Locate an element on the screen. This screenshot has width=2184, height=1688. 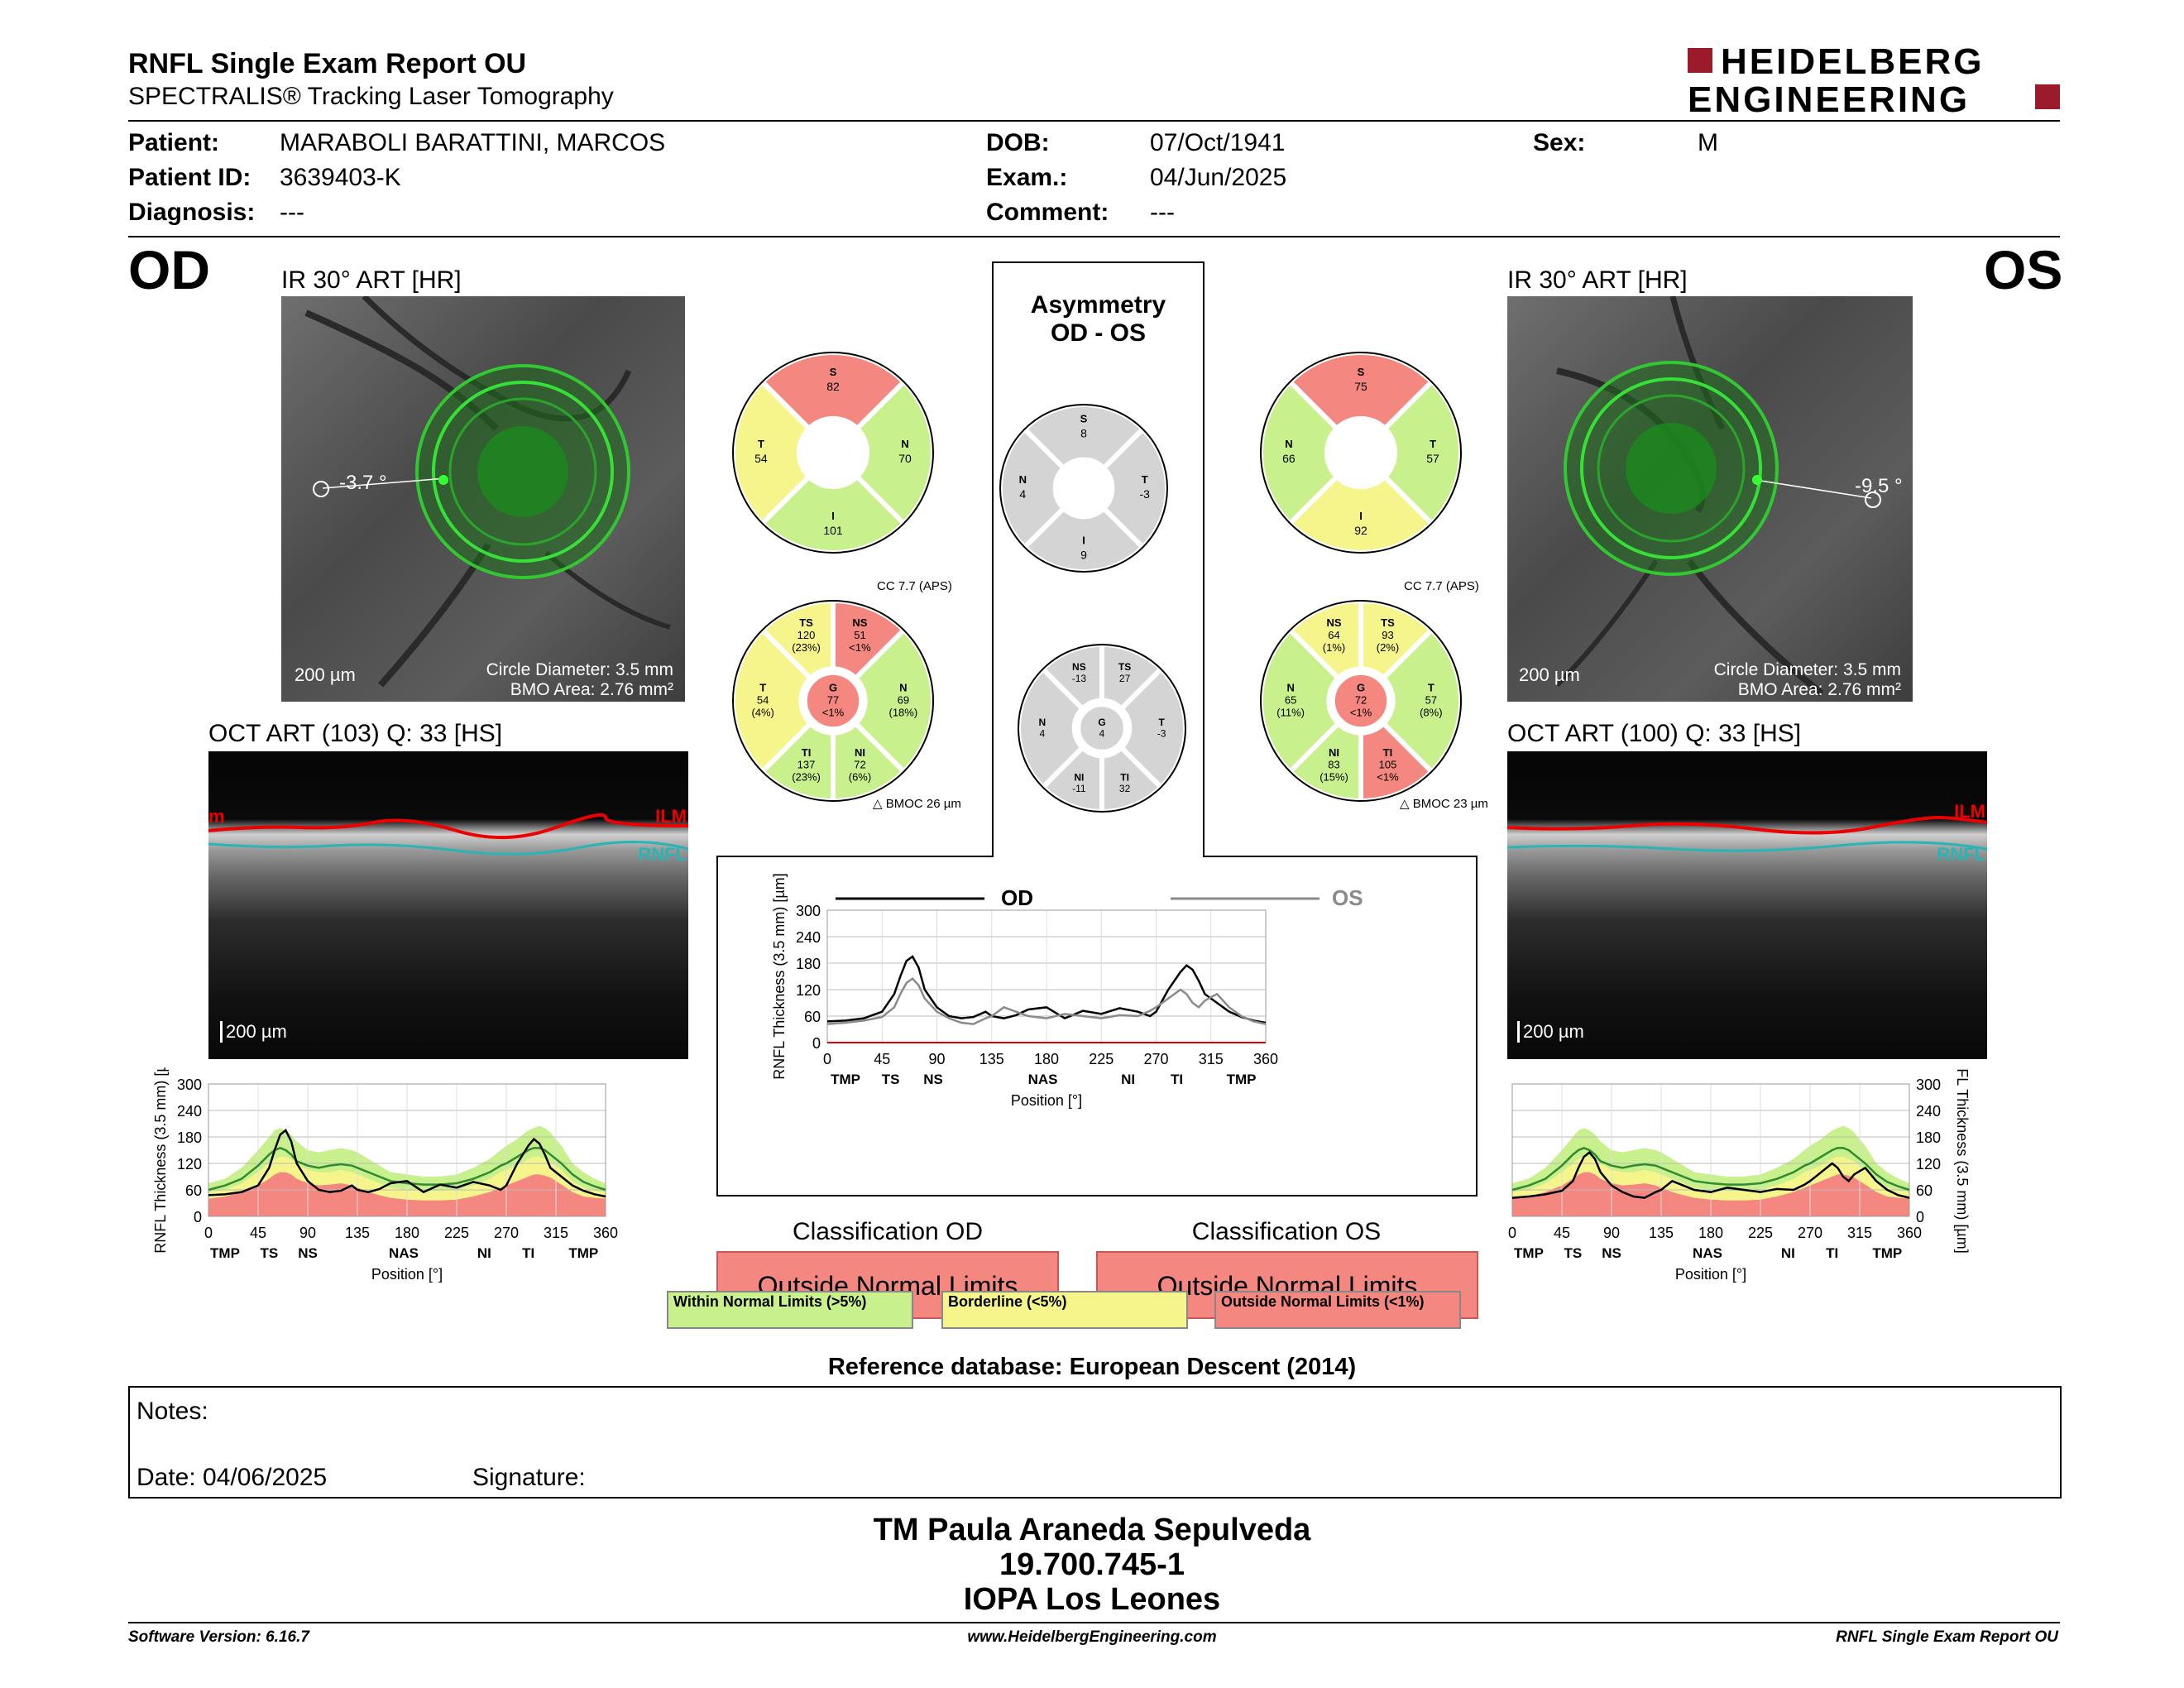
os-ir-title: IR 30° ART [HR] is located at coordinates (1597, 280).